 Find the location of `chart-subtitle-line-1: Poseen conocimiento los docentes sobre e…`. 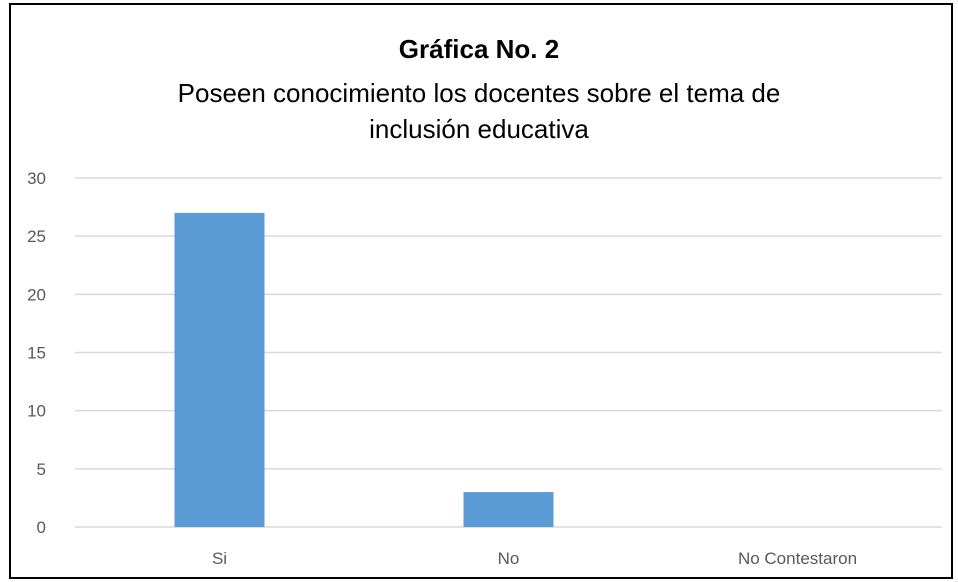

chart-subtitle-line-1: Poseen conocimiento los docentes sobre e… is located at coordinates (479, 93).